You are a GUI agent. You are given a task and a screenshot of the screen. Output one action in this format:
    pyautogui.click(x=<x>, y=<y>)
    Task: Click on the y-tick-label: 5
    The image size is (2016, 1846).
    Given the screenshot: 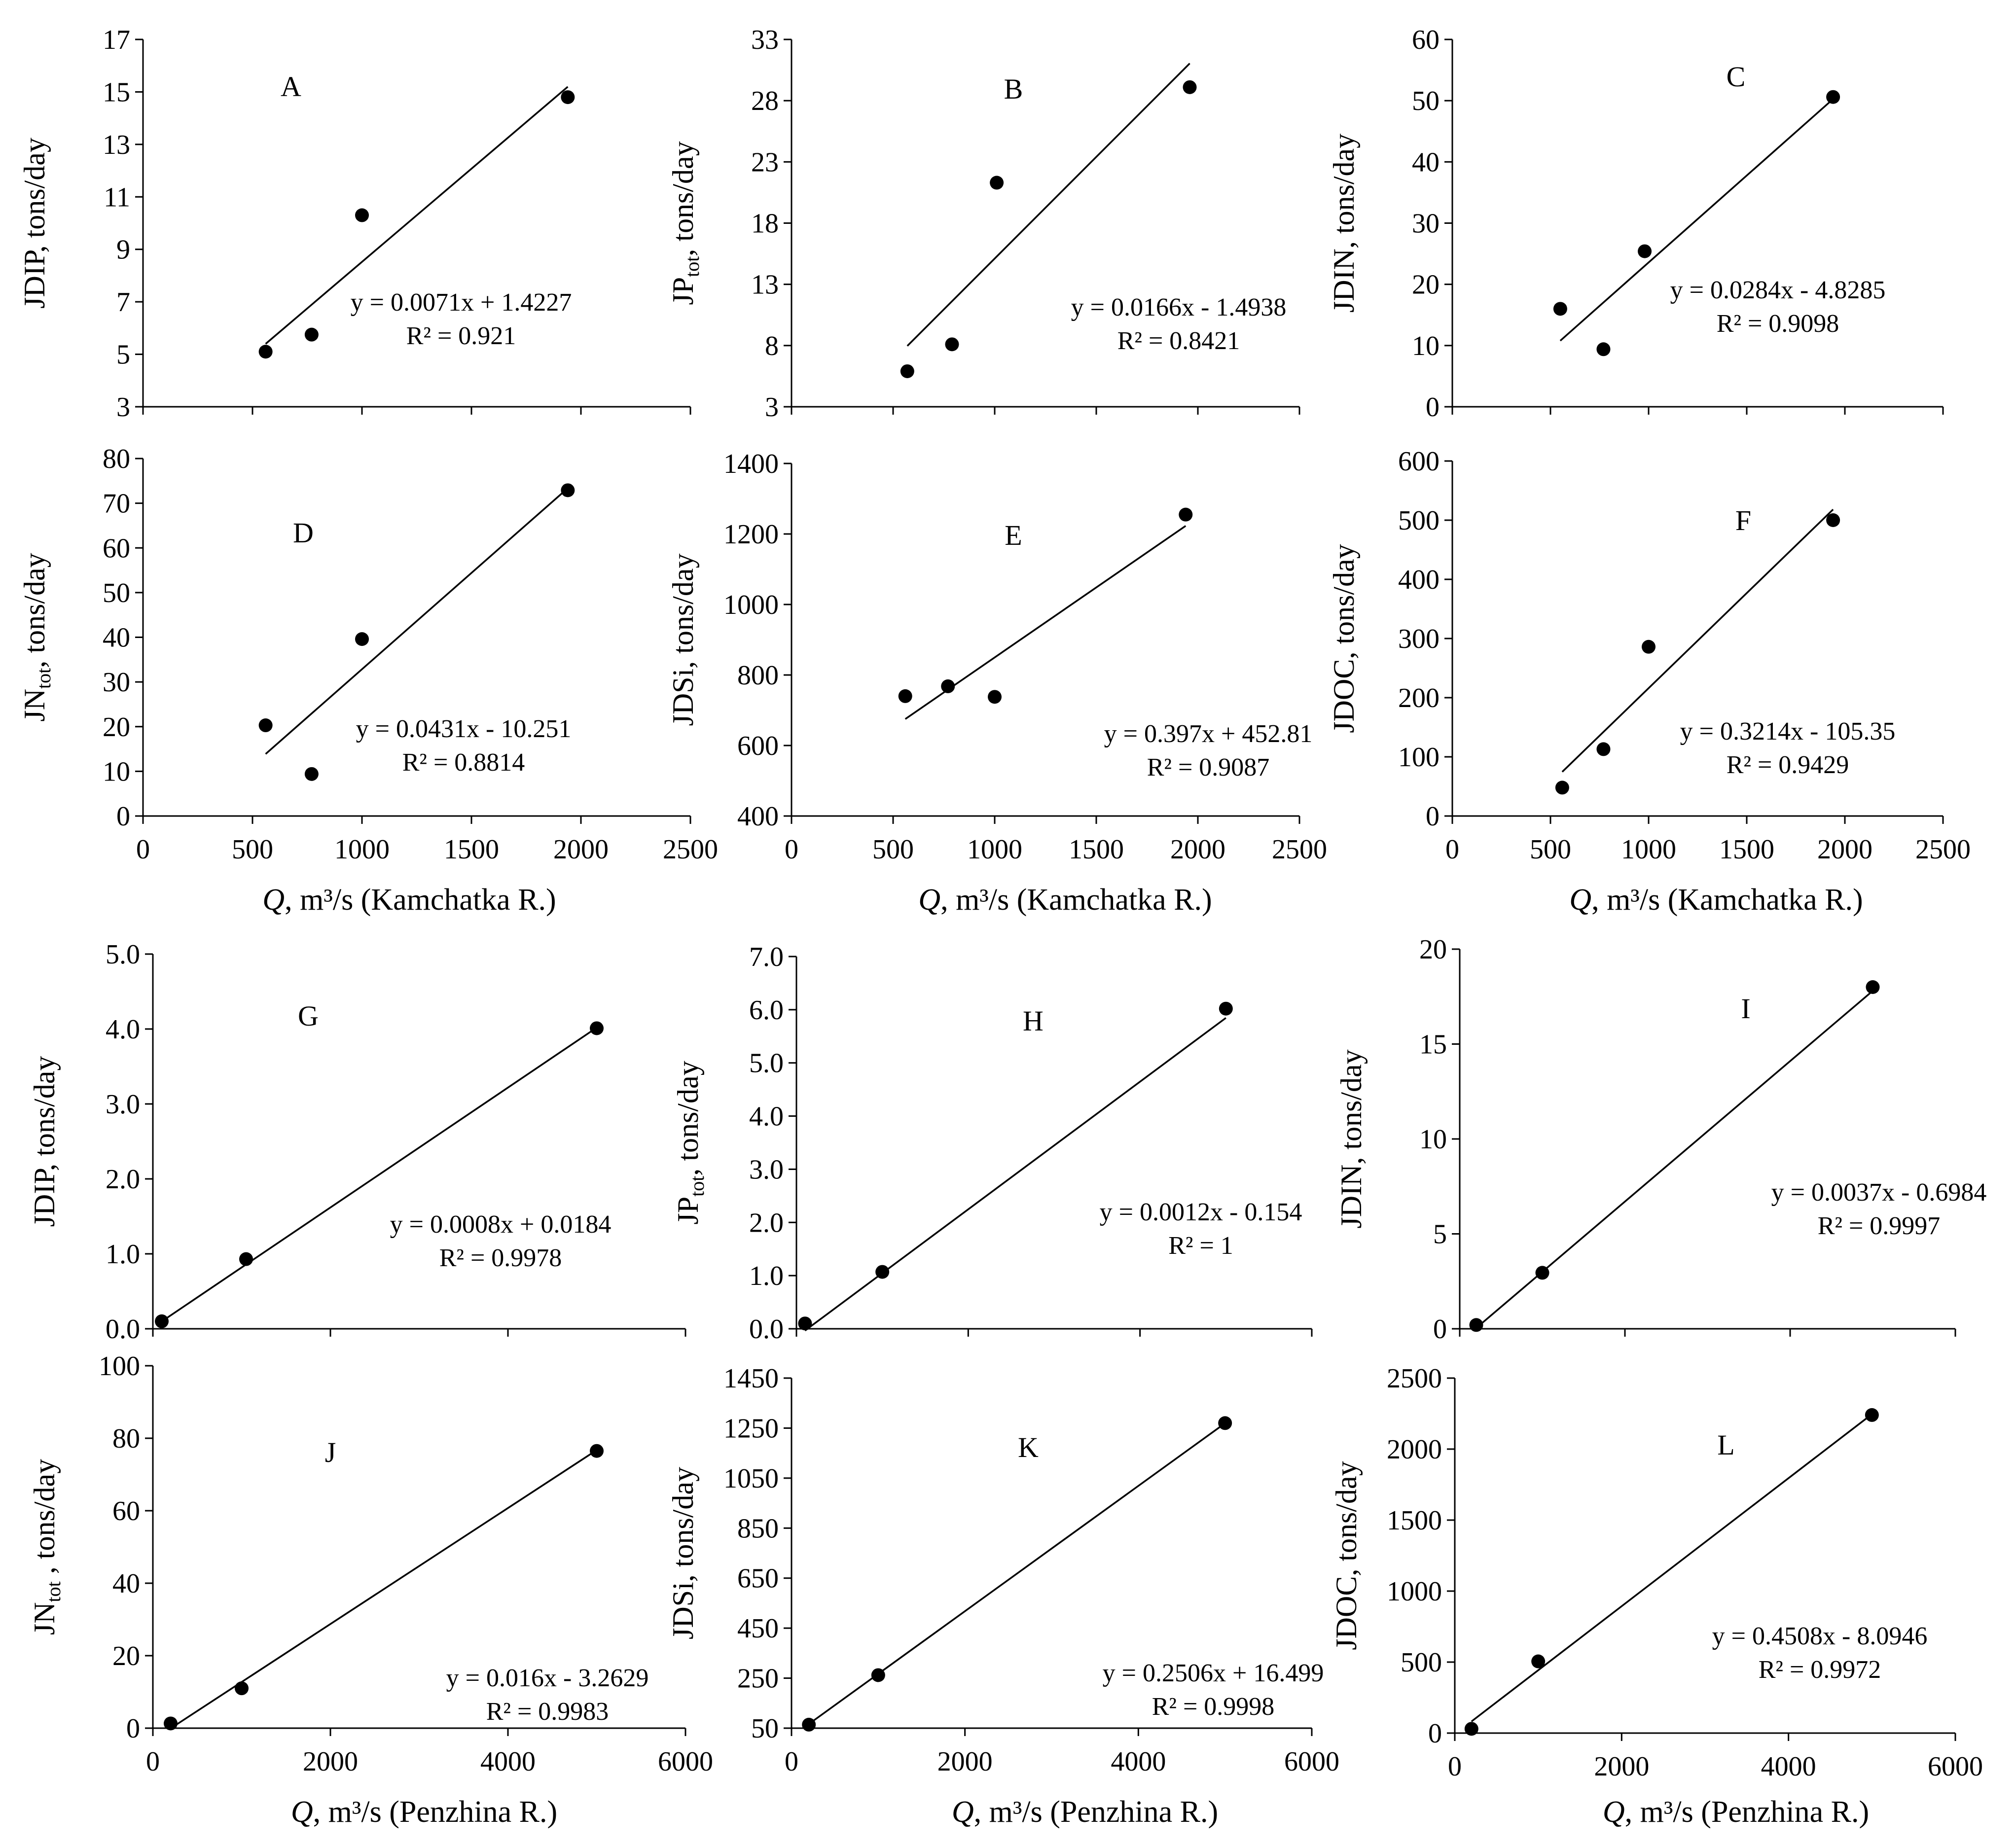 What is the action you would take?
    pyautogui.click(x=123, y=355)
    